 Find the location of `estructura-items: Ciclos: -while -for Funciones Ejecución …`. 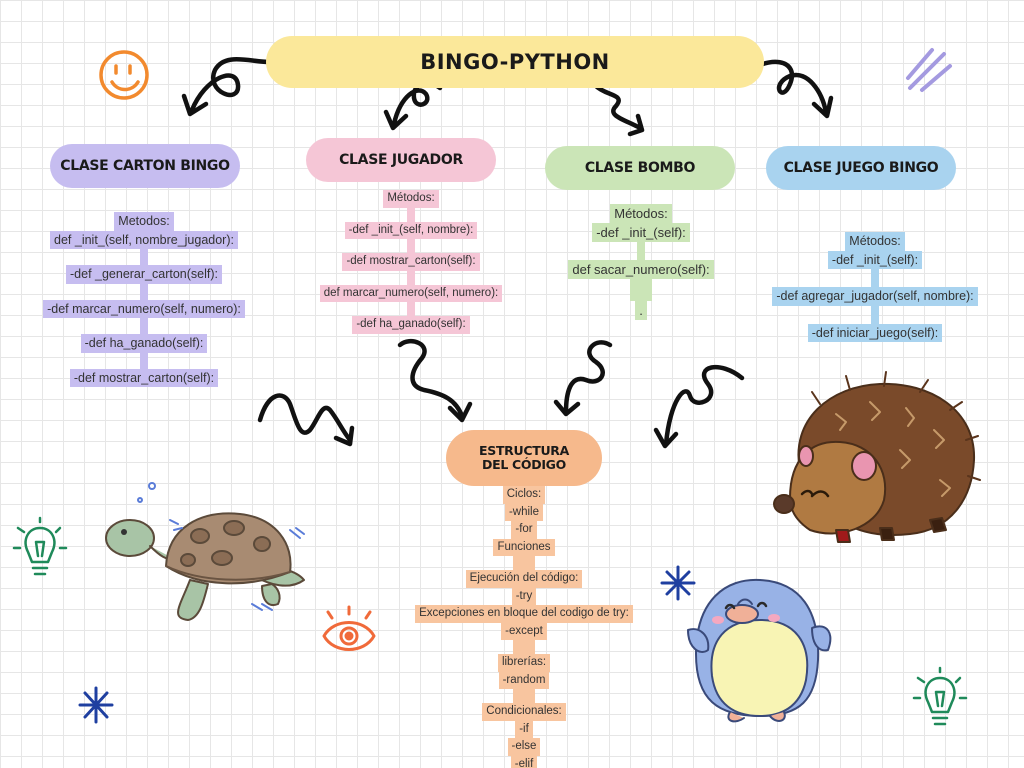

estructura-items: Ciclos: -while -for Funciones Ejecución … is located at coordinates (524, 627).